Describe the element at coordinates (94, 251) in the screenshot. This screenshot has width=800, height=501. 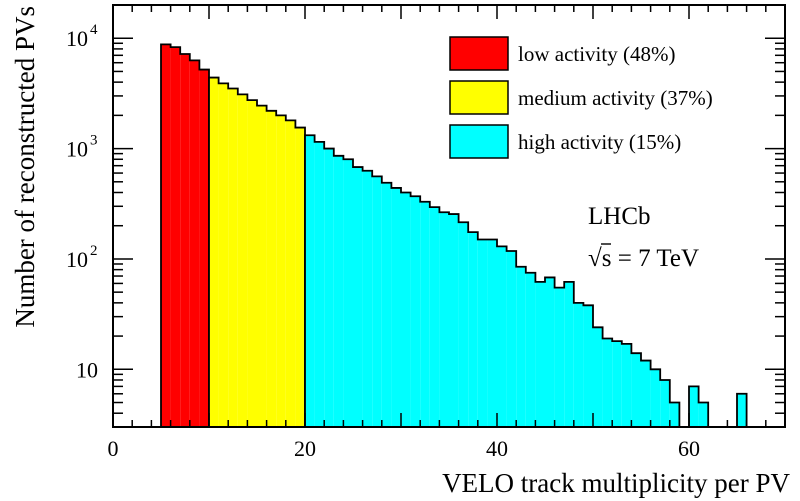
I see `y-tick-exponent: 2` at that location.